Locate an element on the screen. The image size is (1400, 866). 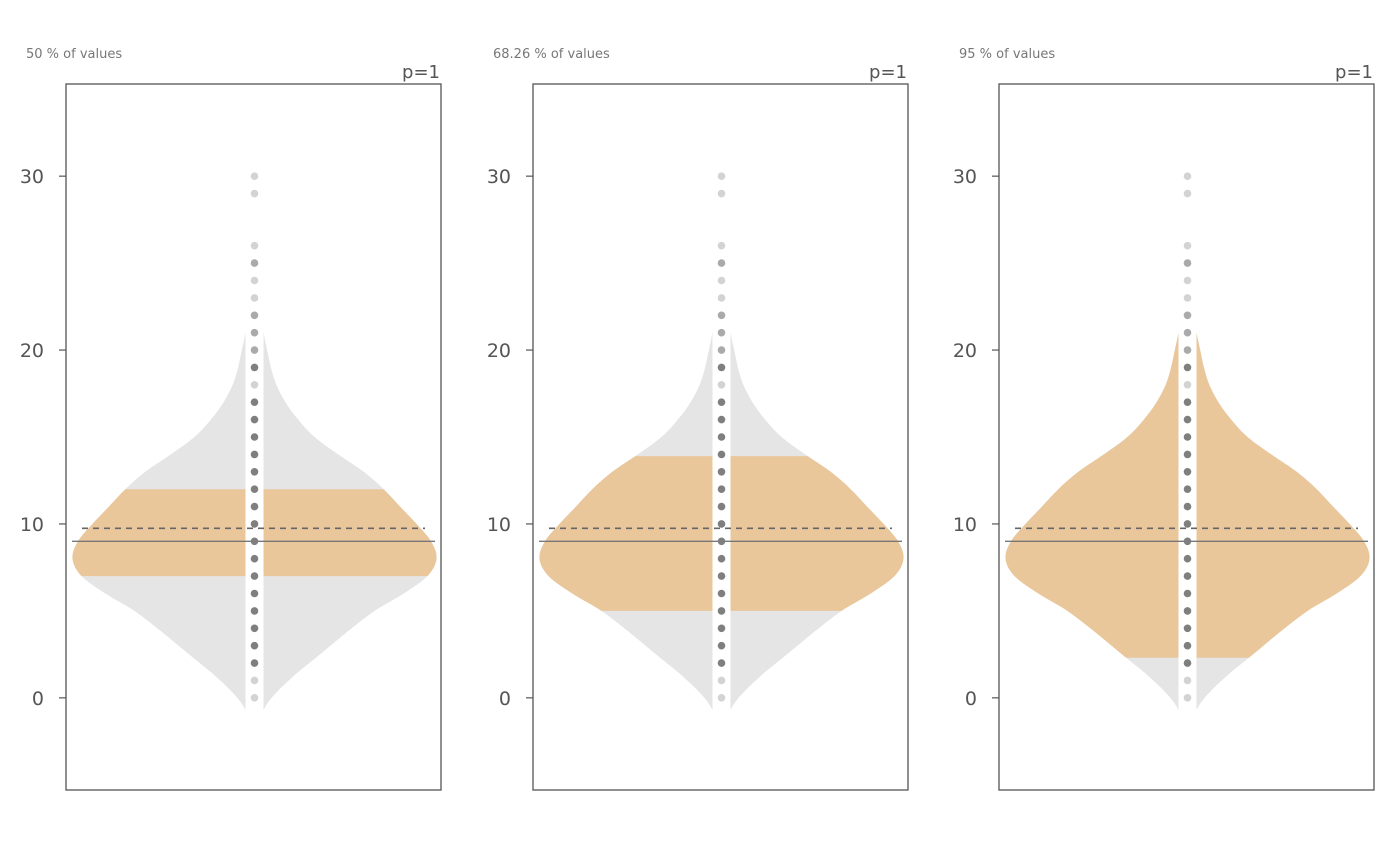
panel-subtitle: 68.26 % of values is located at coordinates (551, 54).